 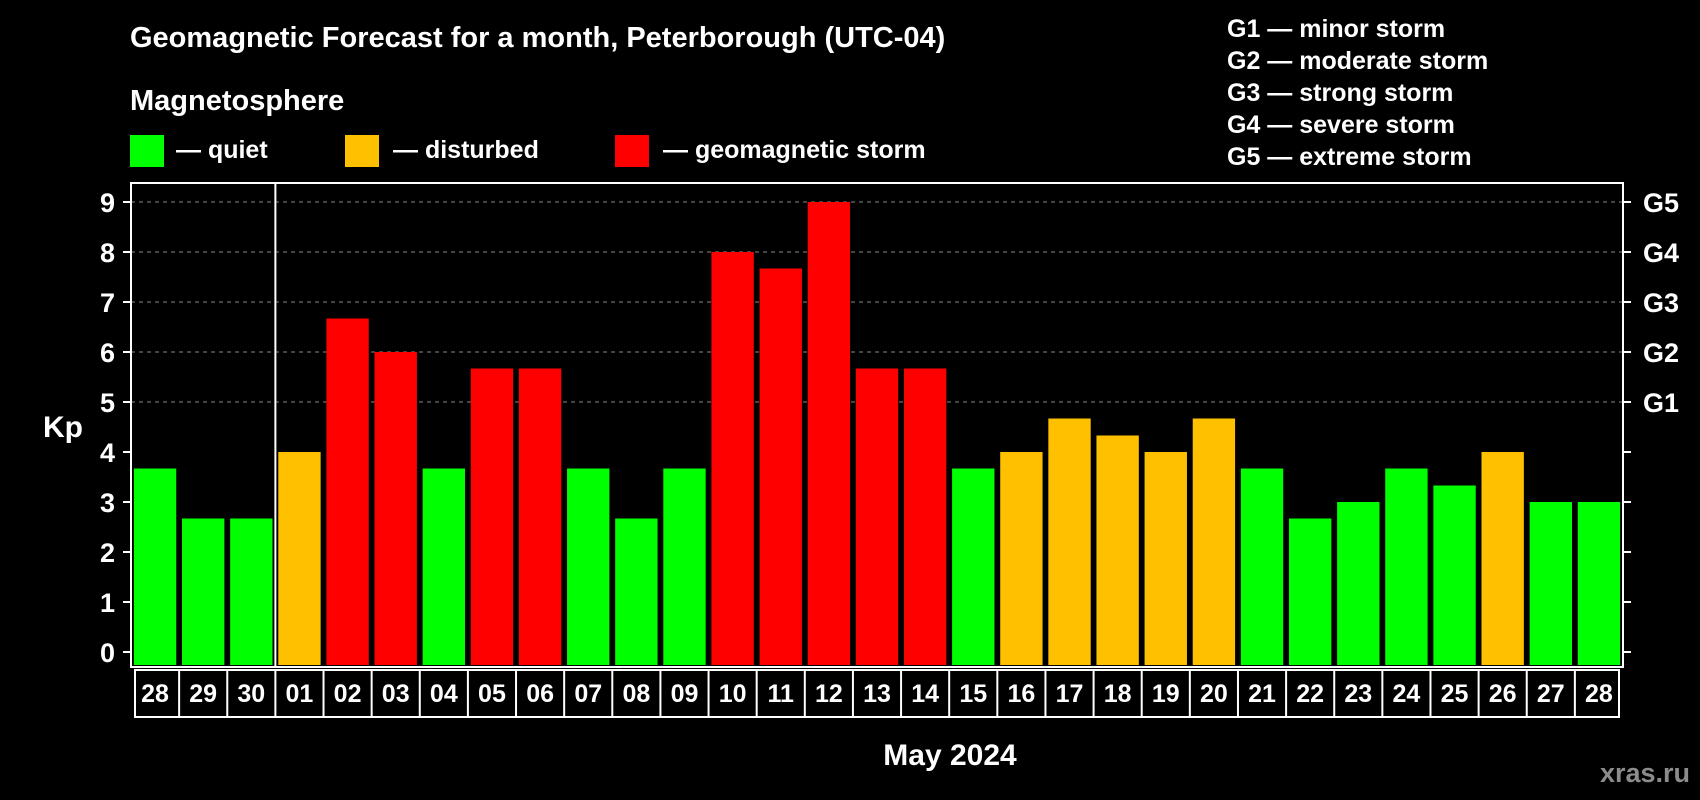 I want to click on right-axis-label-g4: G4, so click(x=1661, y=253).